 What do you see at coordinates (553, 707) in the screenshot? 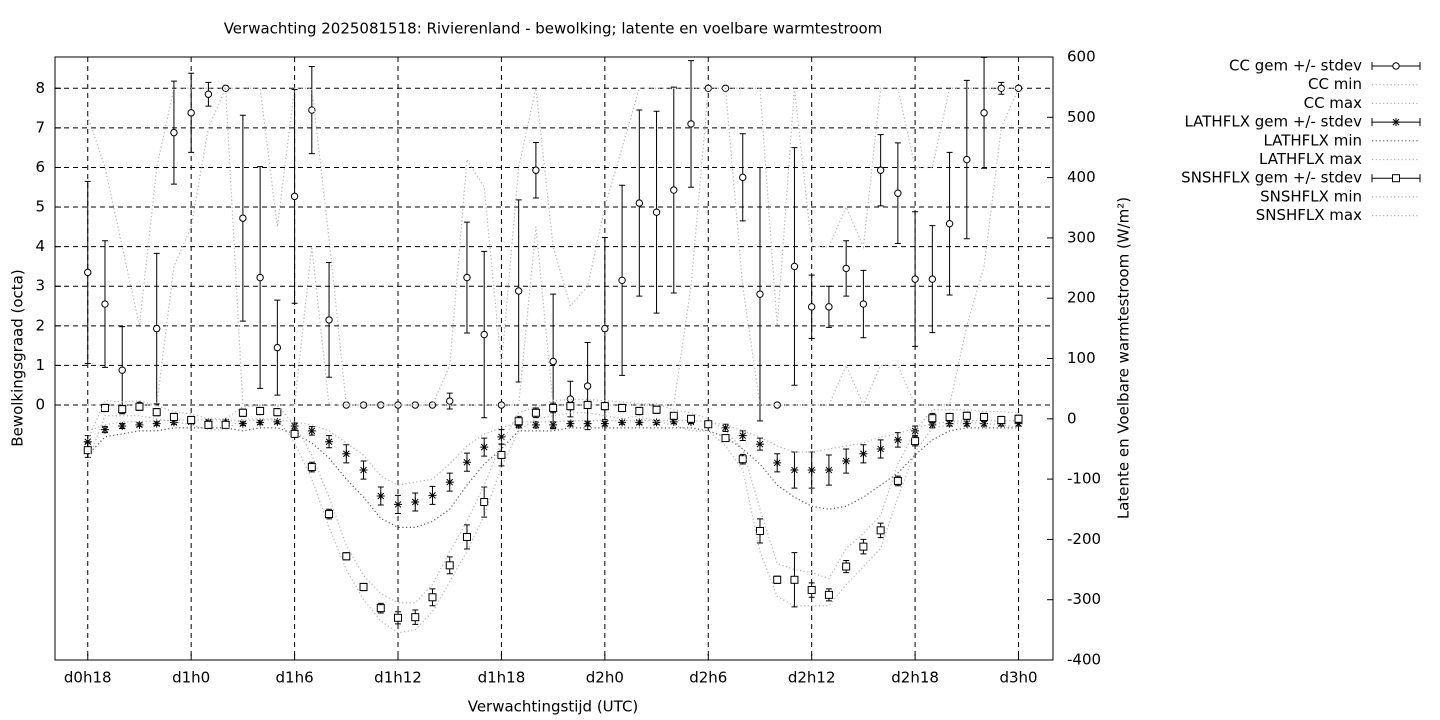
I see `x-axis-label: Verwachtingstijd (UTC)` at bounding box center [553, 707].